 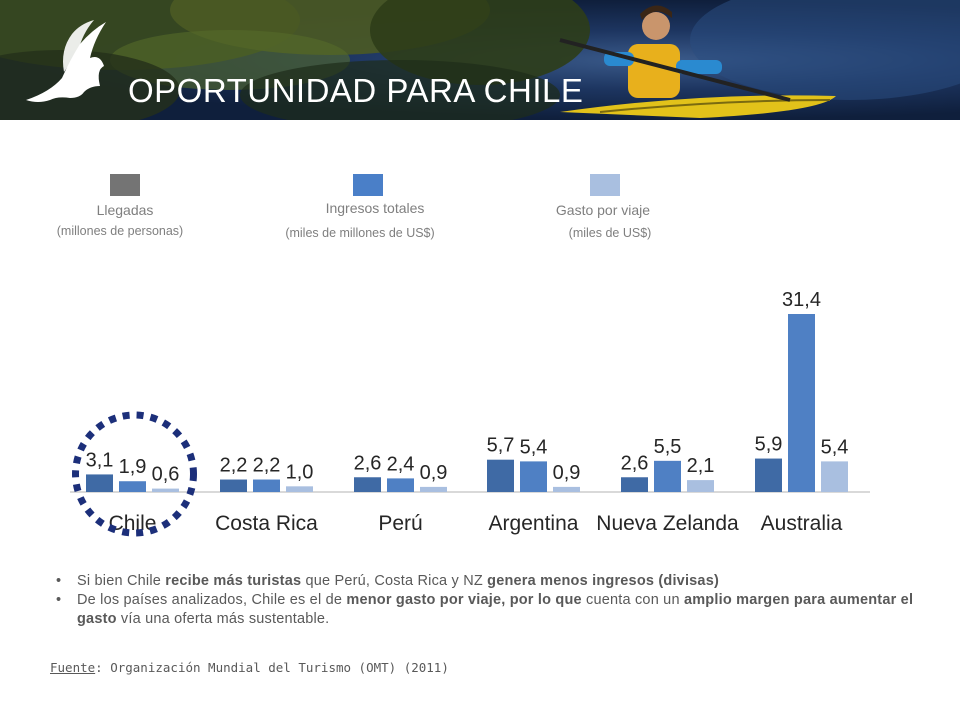 What do you see at coordinates (133, 523) in the screenshot?
I see `category-label: Chile` at bounding box center [133, 523].